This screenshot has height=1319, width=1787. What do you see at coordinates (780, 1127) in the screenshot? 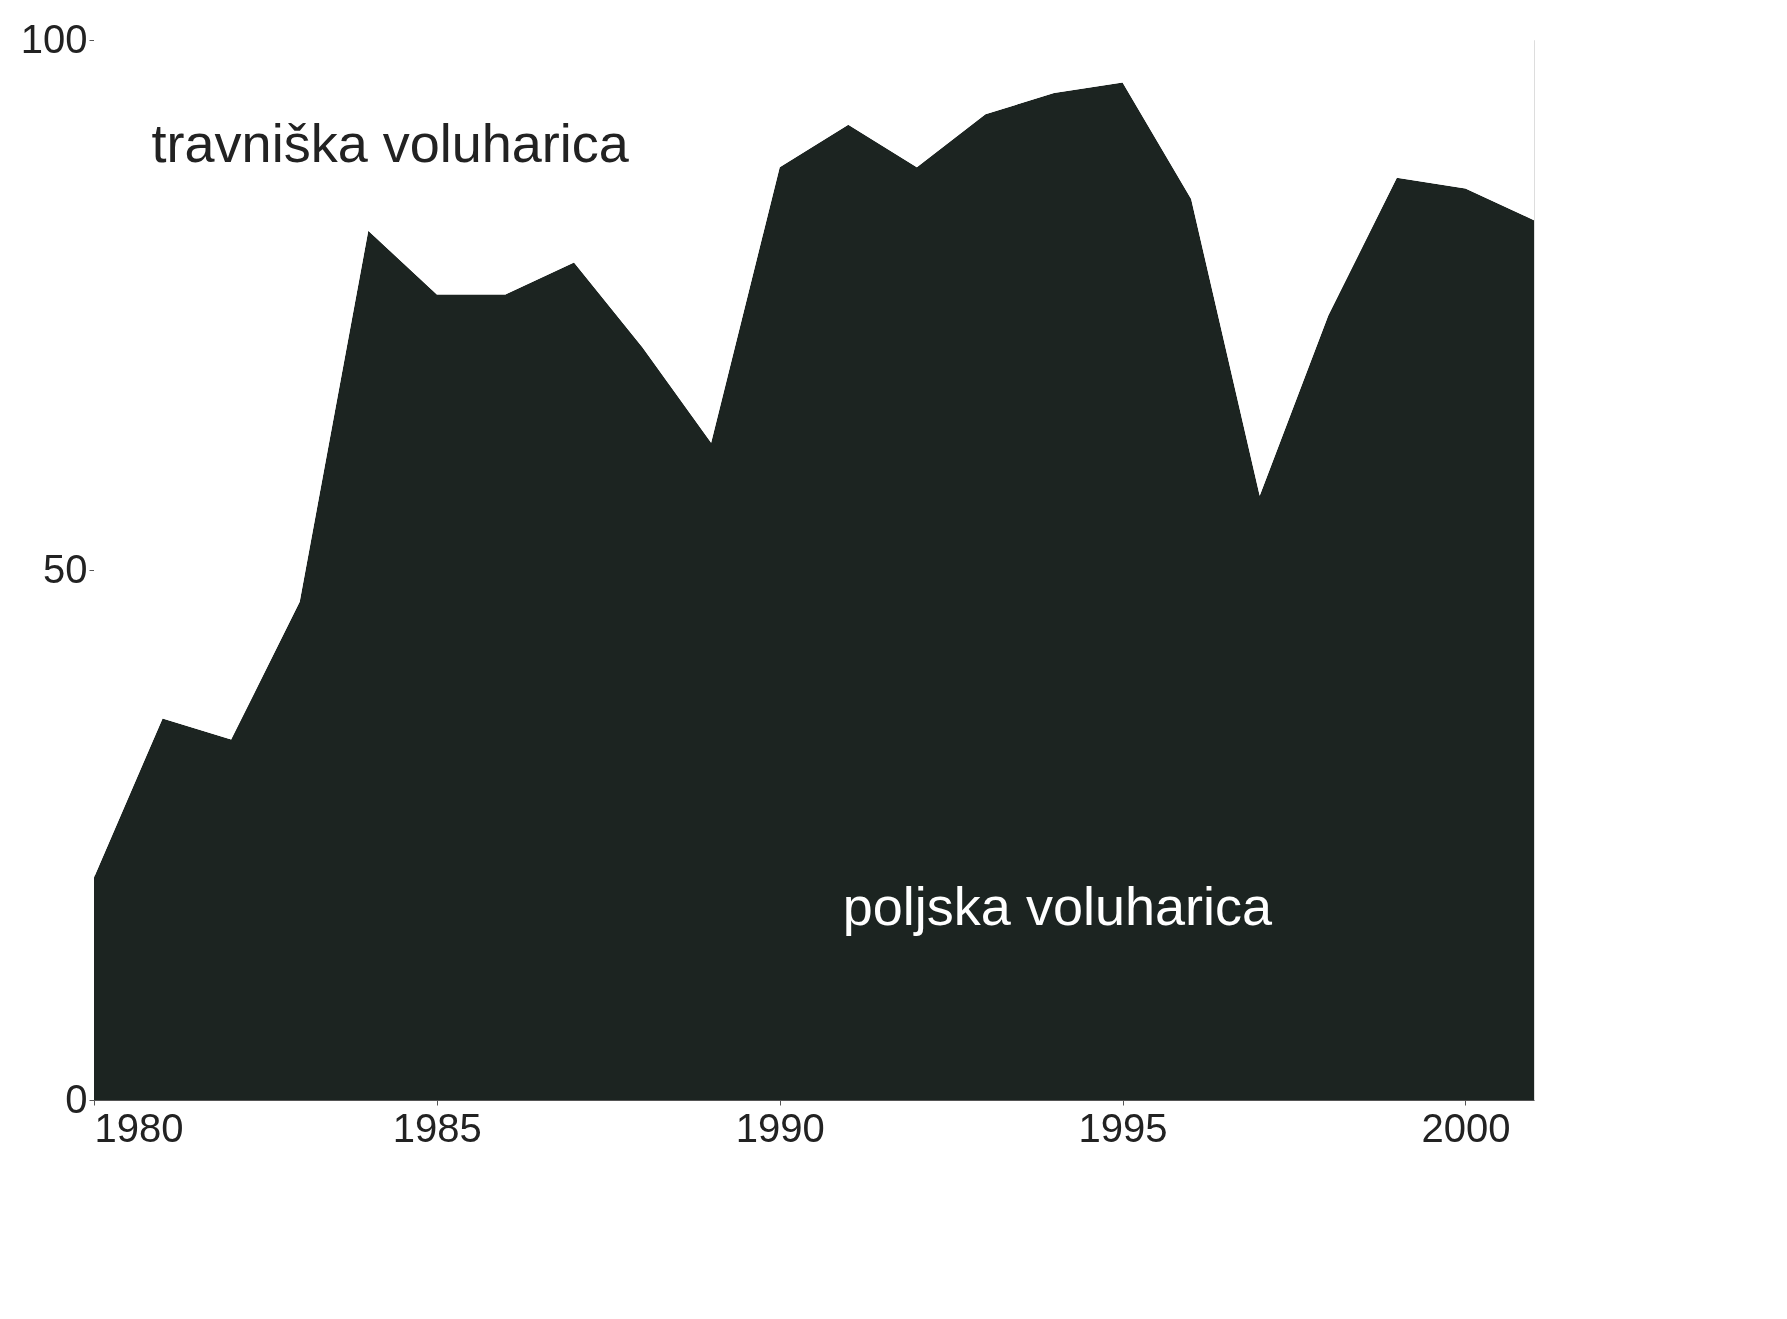
I see `x-tick-label: 1990` at bounding box center [780, 1127].